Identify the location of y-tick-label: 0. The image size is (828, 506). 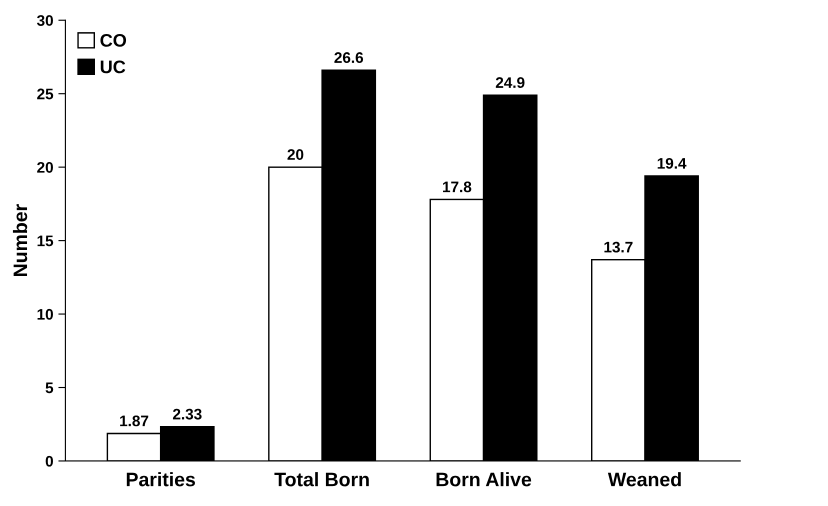
(49, 461).